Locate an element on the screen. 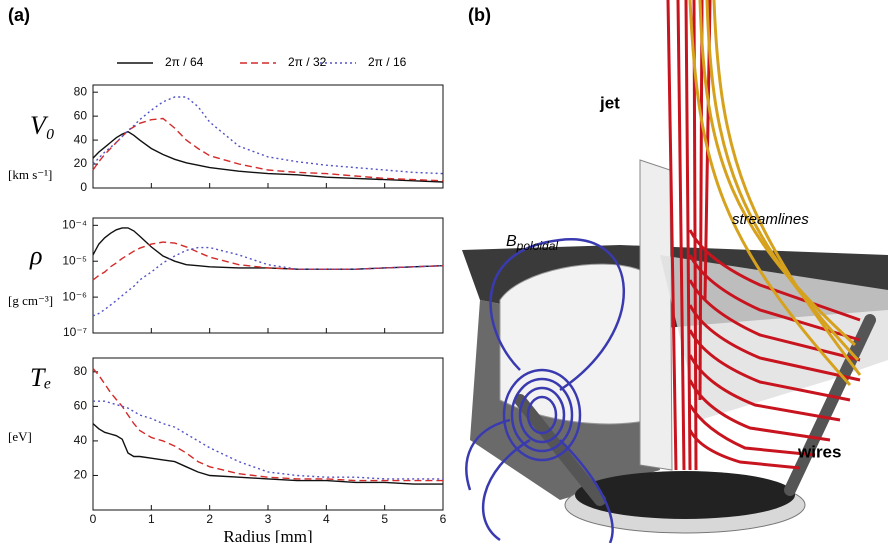  panel-label: (a) is located at coordinates (19, 15).